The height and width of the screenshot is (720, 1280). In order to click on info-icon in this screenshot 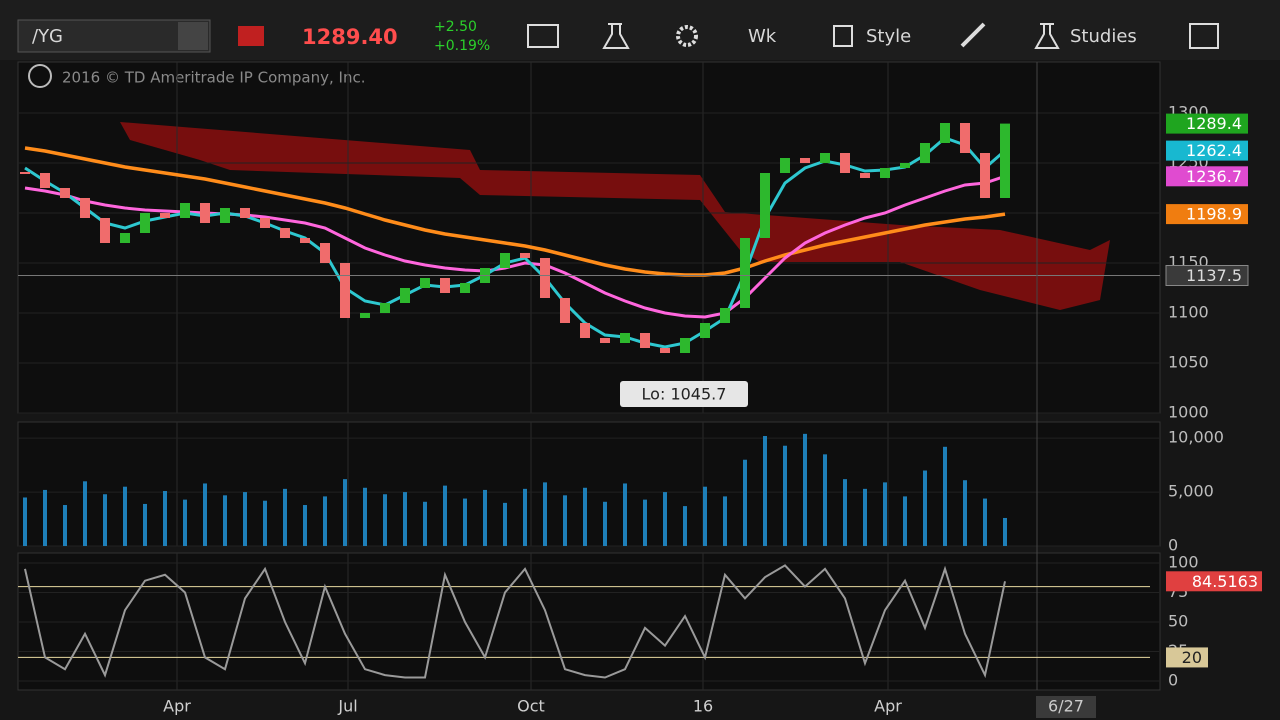, I will do `click(40, 76)`.